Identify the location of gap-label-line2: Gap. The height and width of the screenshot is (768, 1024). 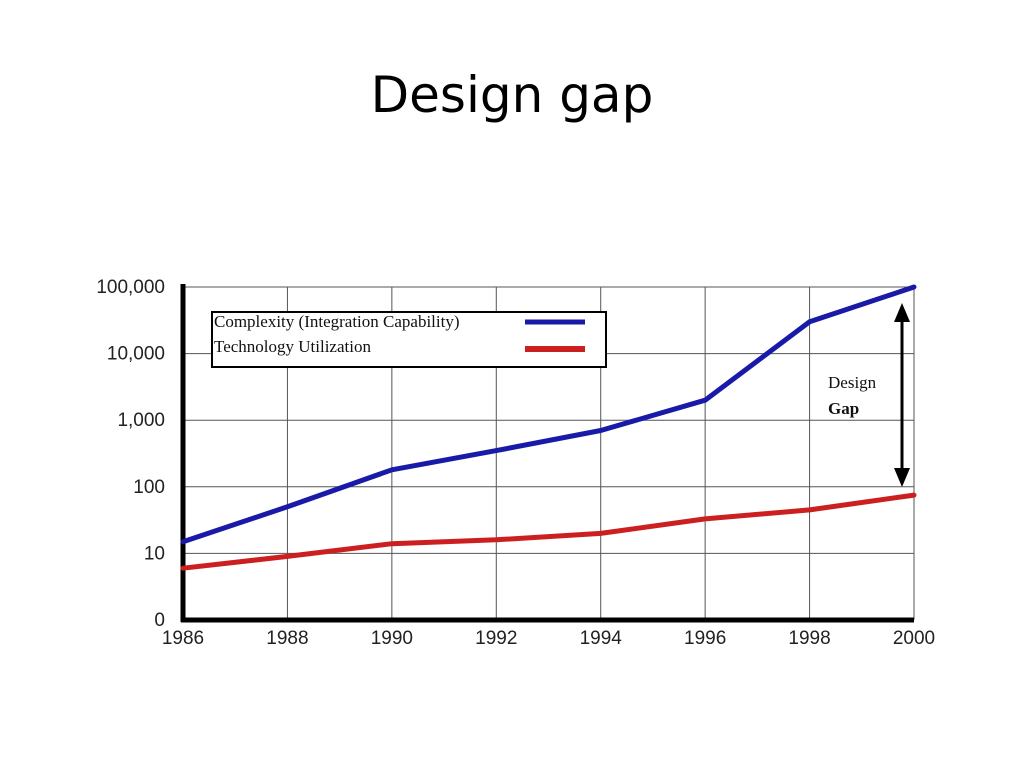
(843, 408).